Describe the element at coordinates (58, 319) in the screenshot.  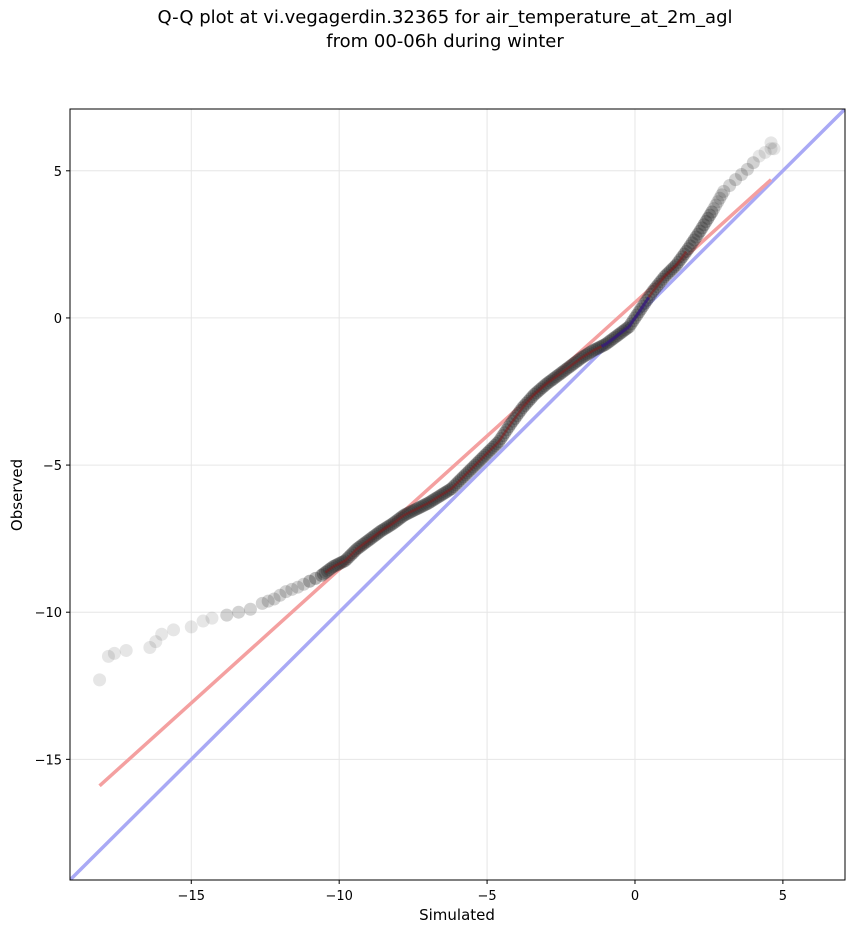
I see `y-tick-label: 0` at that location.